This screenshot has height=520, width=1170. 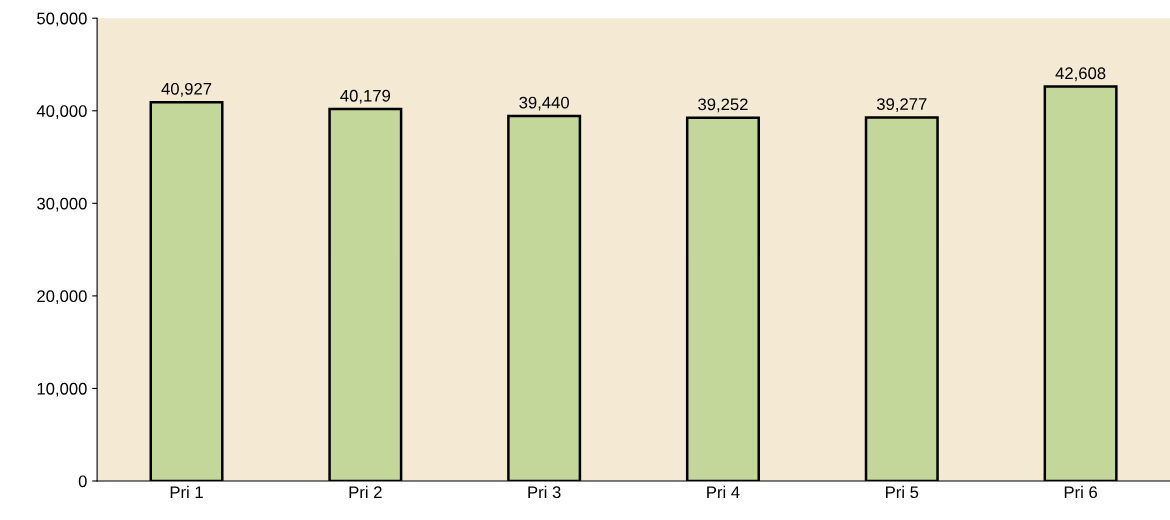 What do you see at coordinates (1080, 492) in the screenshot?
I see `x-tick-label: Pri 6` at bounding box center [1080, 492].